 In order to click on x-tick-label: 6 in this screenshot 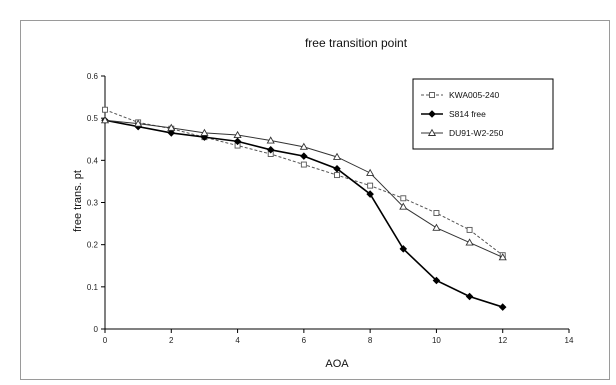, I will do `click(304, 340)`.